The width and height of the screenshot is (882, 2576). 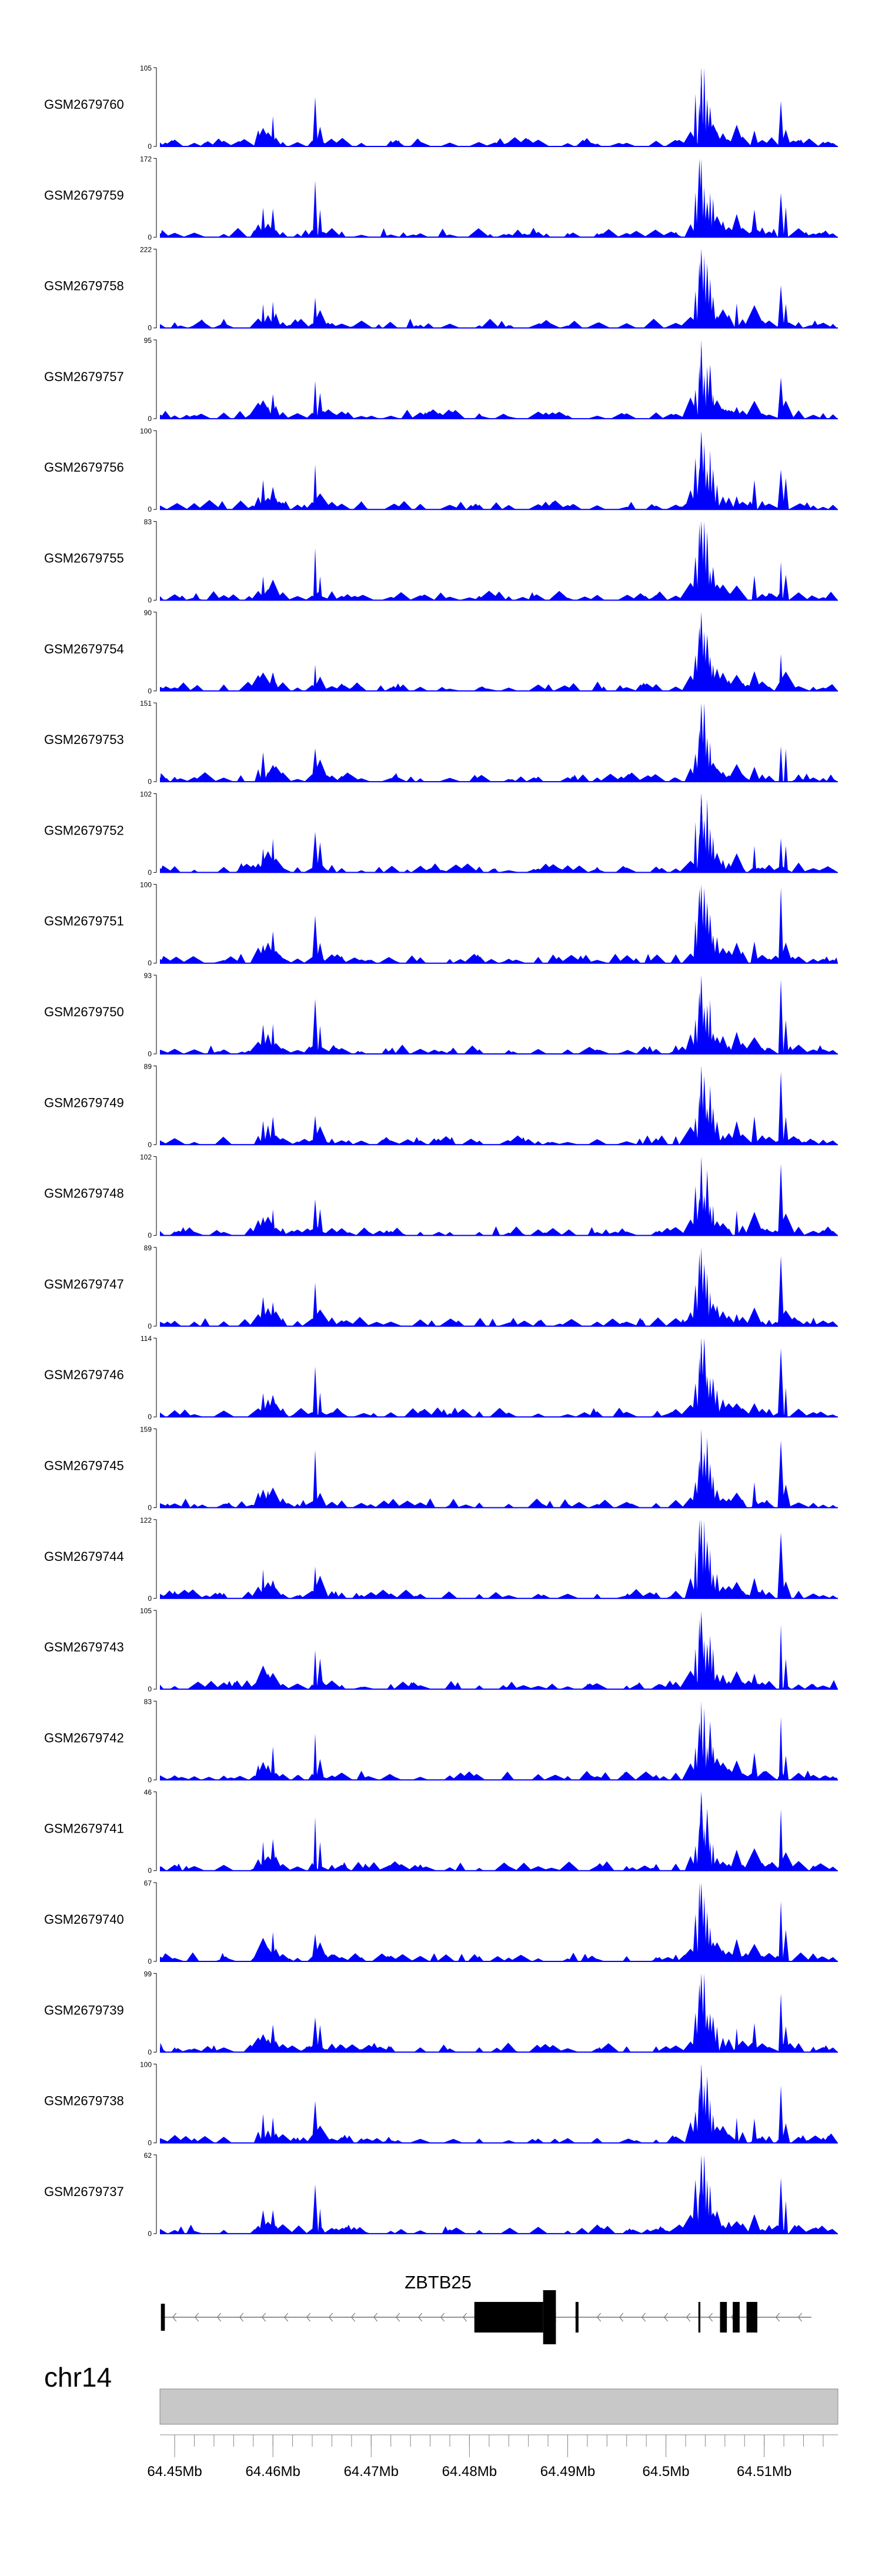 What do you see at coordinates (441, 1287) in the screenshot?
I see `track-GSM2679747: GSM2679747 89 0` at bounding box center [441, 1287].